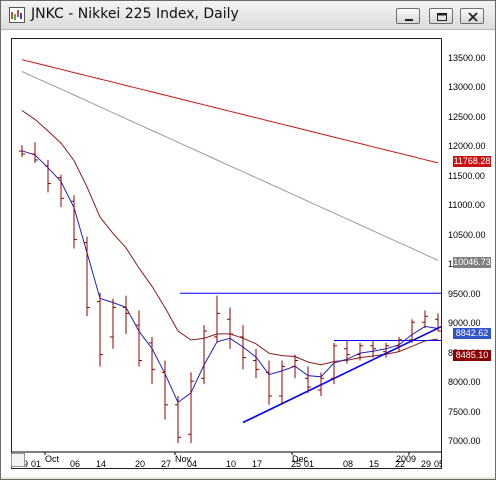  What do you see at coordinates (257, 464) in the screenshot?
I see `day-label-8: 17` at bounding box center [257, 464].